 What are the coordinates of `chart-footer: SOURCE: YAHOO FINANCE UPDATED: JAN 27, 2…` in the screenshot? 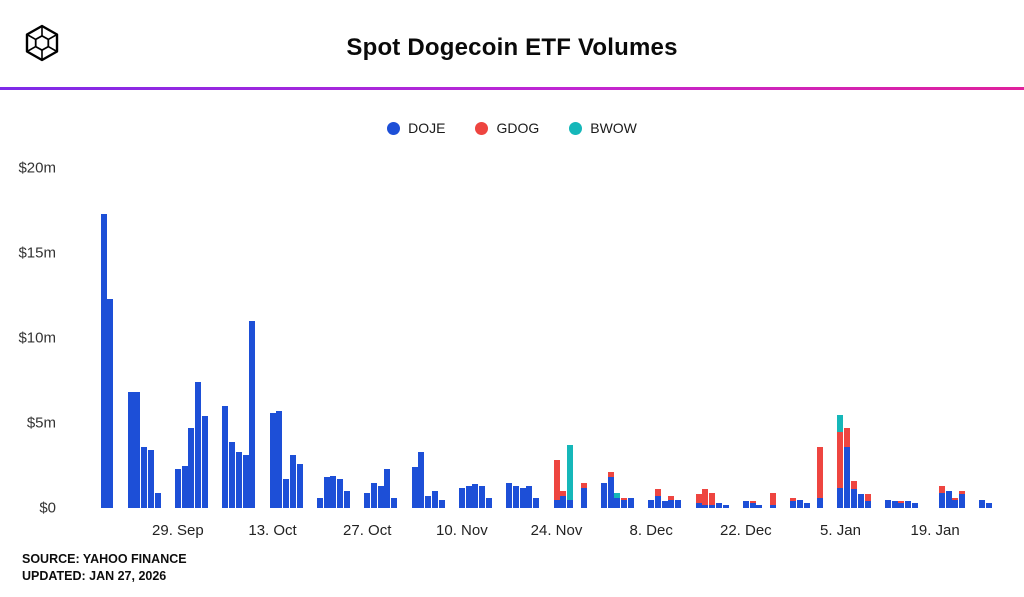 It's located at (104, 568).